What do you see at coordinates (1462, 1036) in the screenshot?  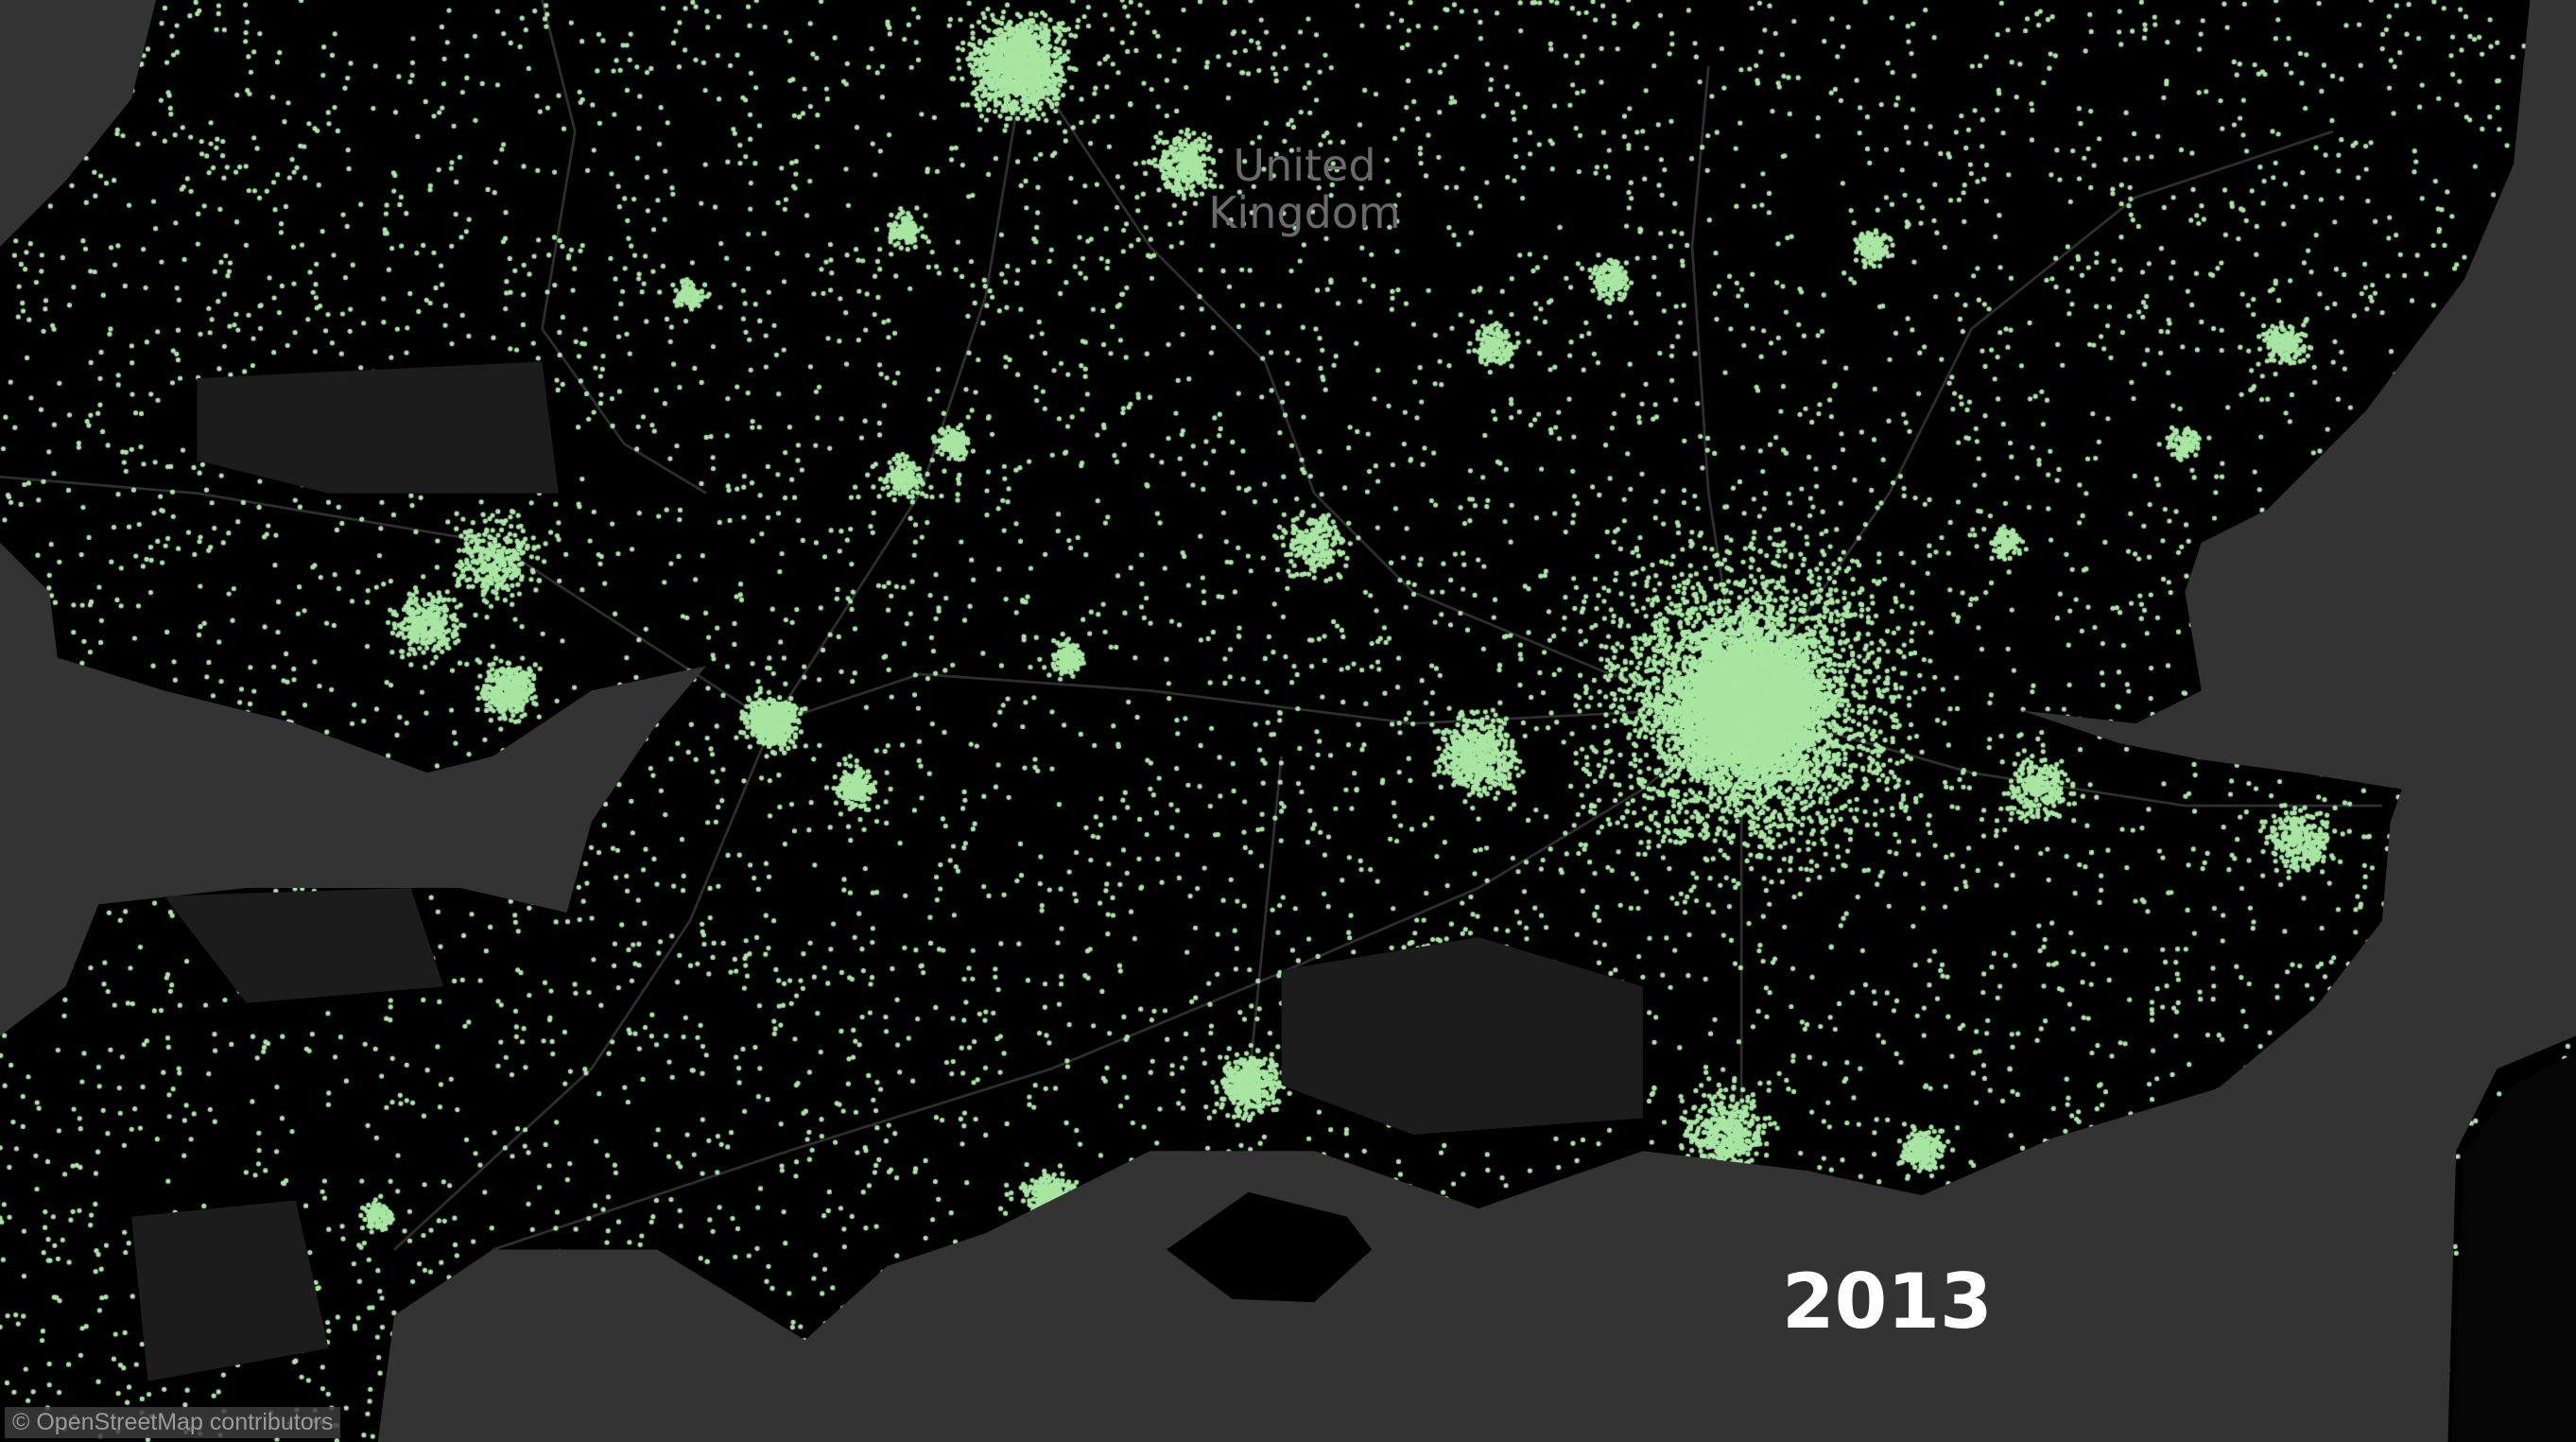 I see `south-downs-area` at bounding box center [1462, 1036].